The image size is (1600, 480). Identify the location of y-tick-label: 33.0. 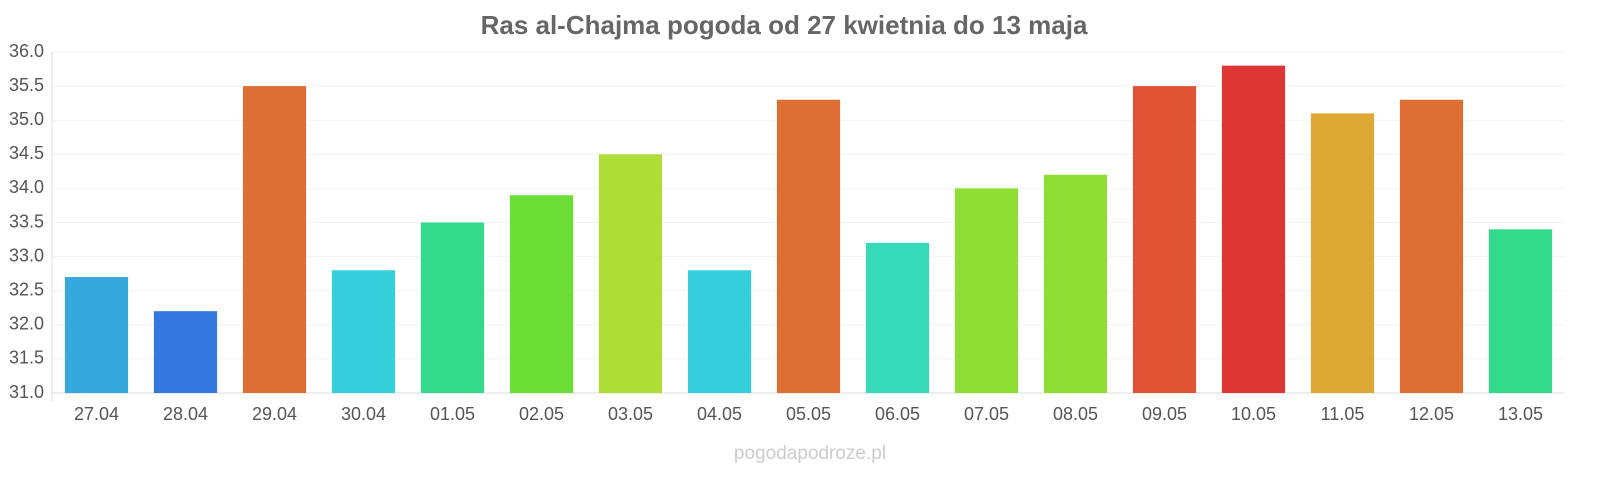
(26, 255).